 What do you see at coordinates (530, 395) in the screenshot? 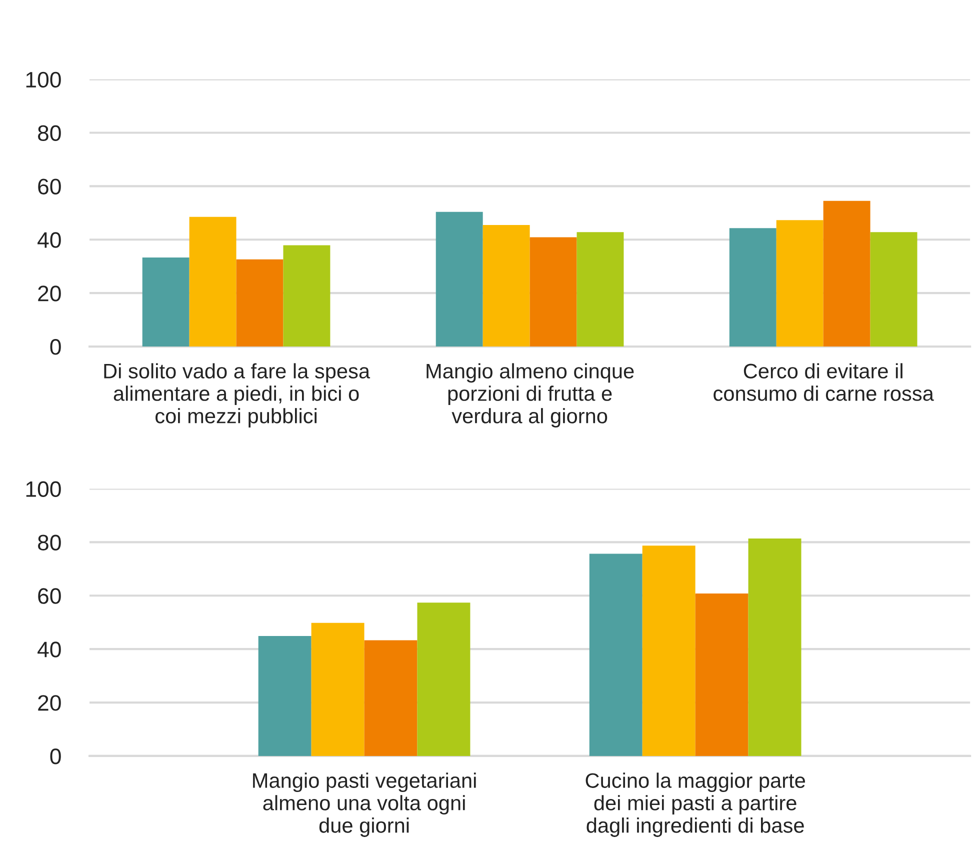
I see `x-tick-label: Mangio almeno cinque porzioni di frutta e verdura al giorno` at bounding box center [530, 395].